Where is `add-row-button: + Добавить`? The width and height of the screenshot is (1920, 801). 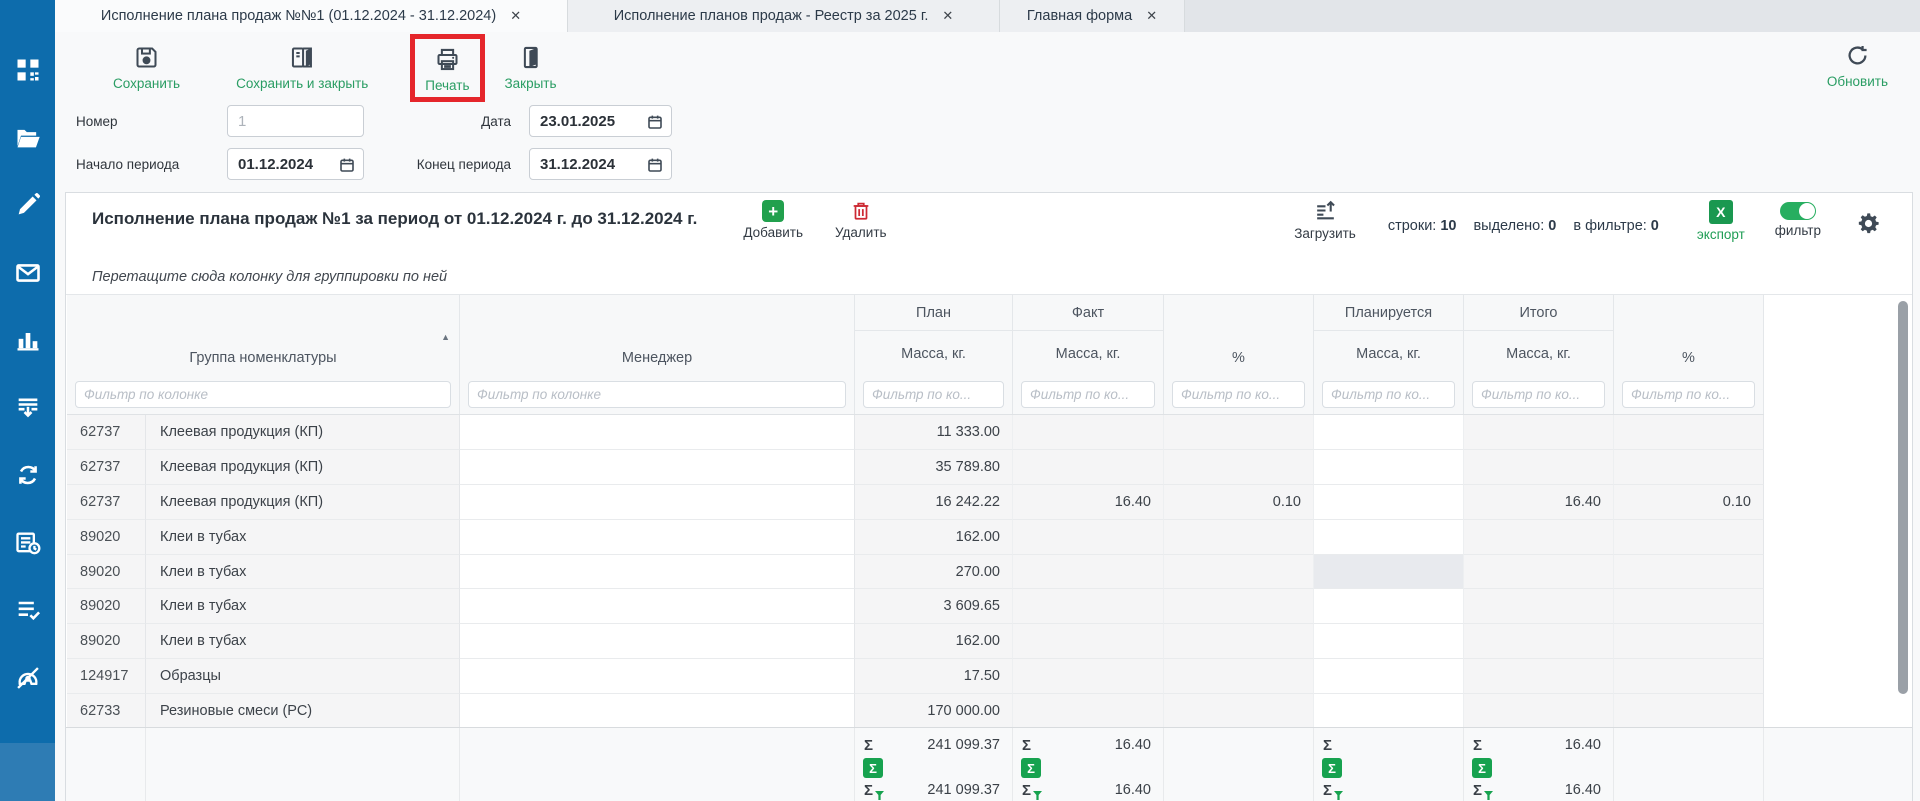
add-row-button: + Добавить is located at coordinates (773, 220).